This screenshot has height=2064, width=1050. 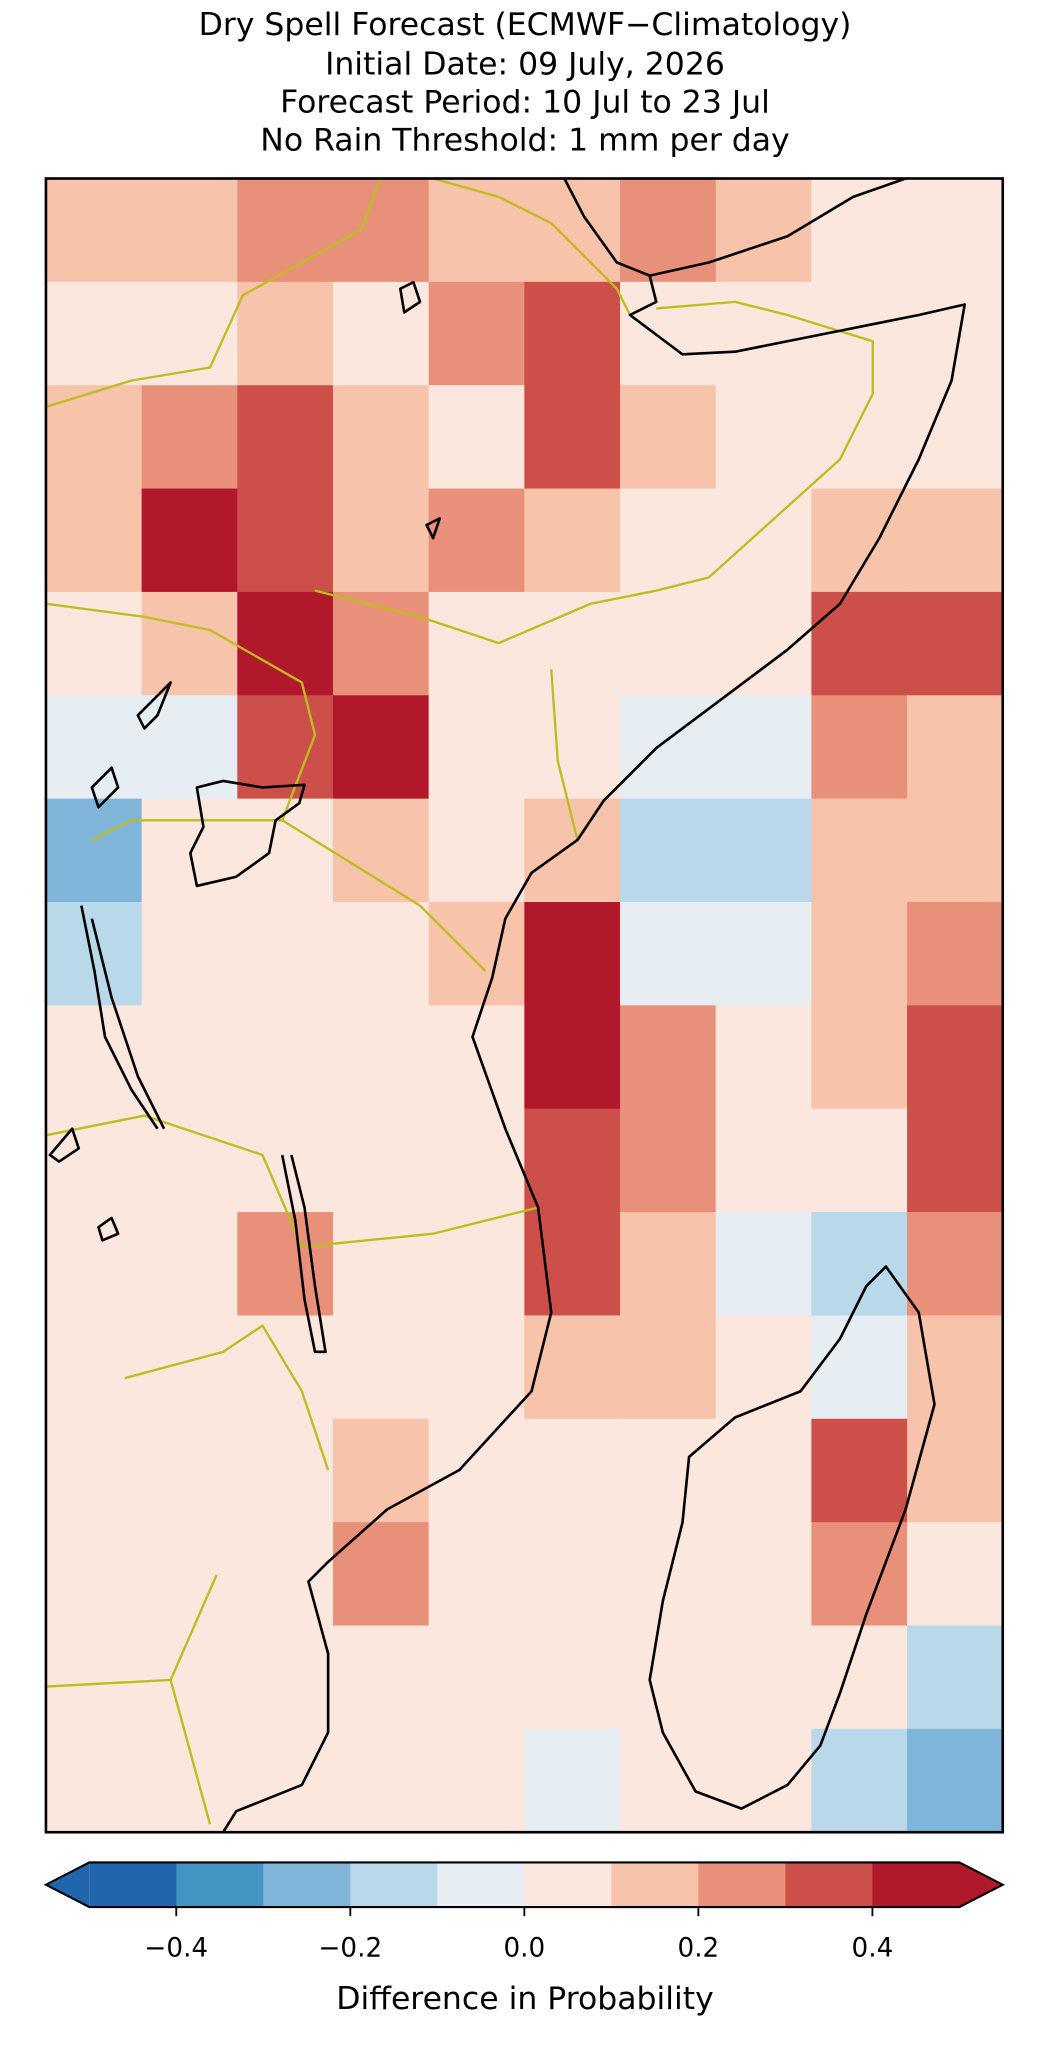 I want to click on colorbar-tick-label: 0.2, so click(x=699, y=1949).